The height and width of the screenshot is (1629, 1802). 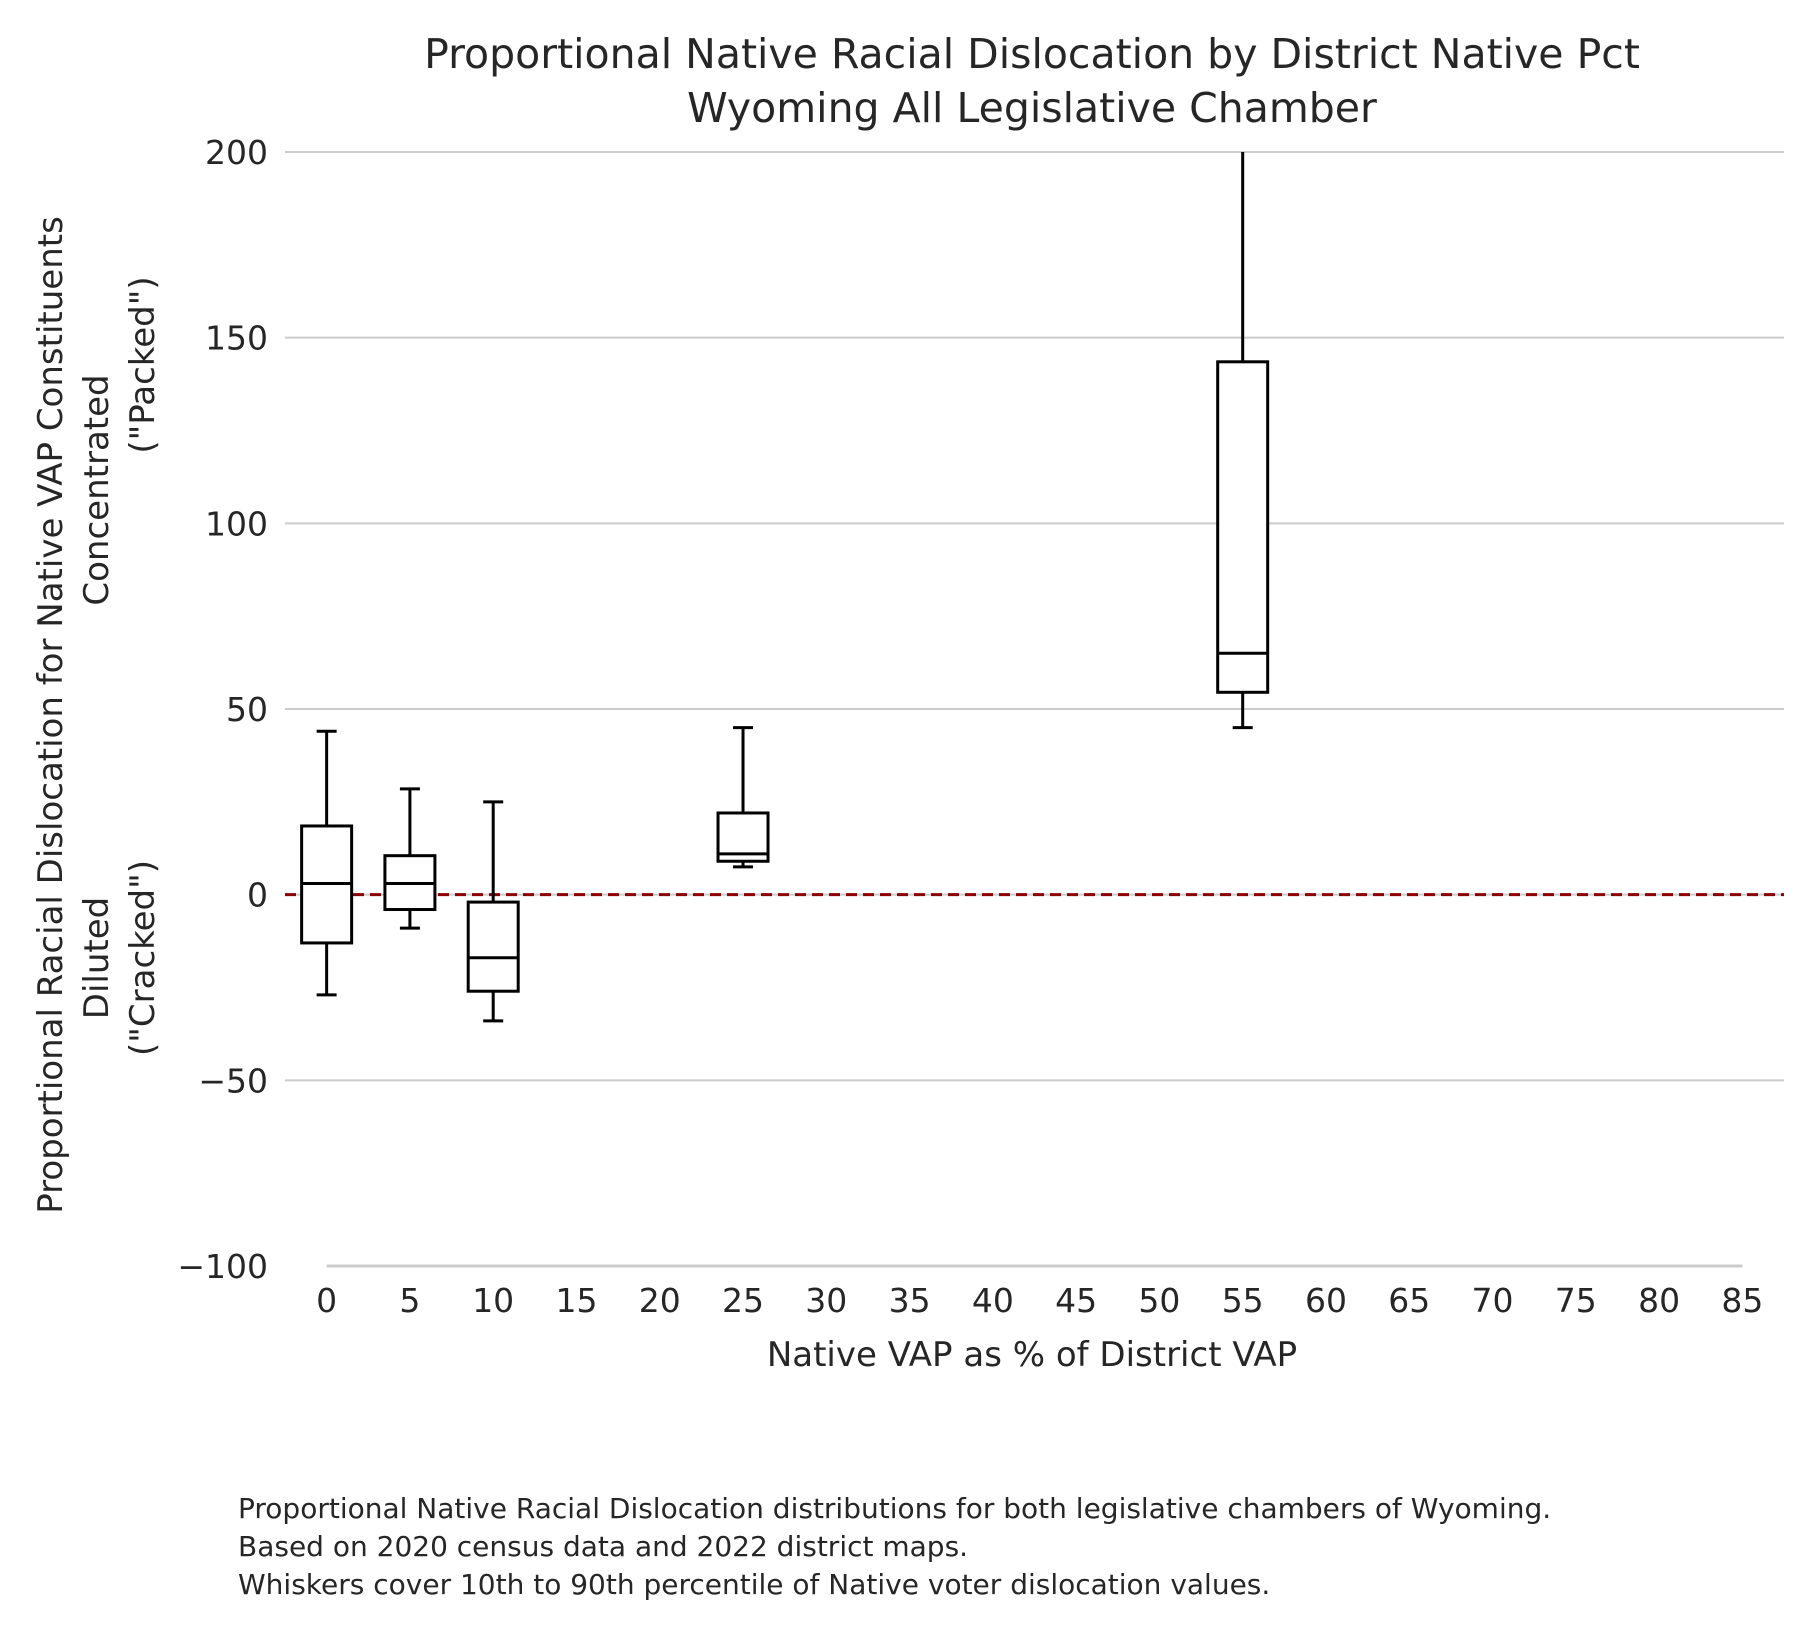 What do you see at coordinates (143, 364) in the screenshot?
I see `y-axis-packed-sublabel: ("Packed")` at bounding box center [143, 364].